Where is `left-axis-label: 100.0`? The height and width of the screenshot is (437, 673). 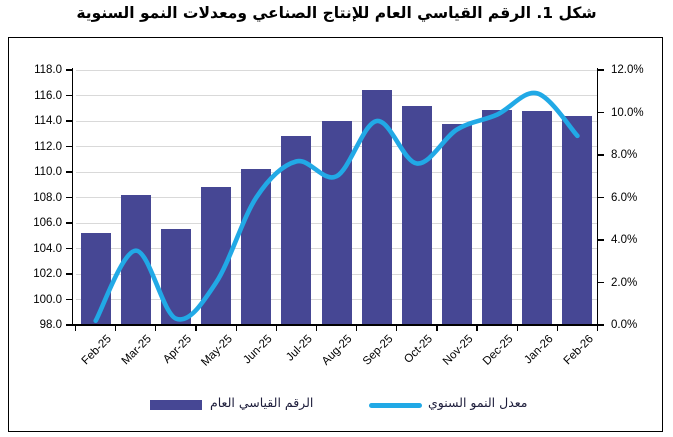 left-axis-label: 100.0 is located at coordinates (47, 299).